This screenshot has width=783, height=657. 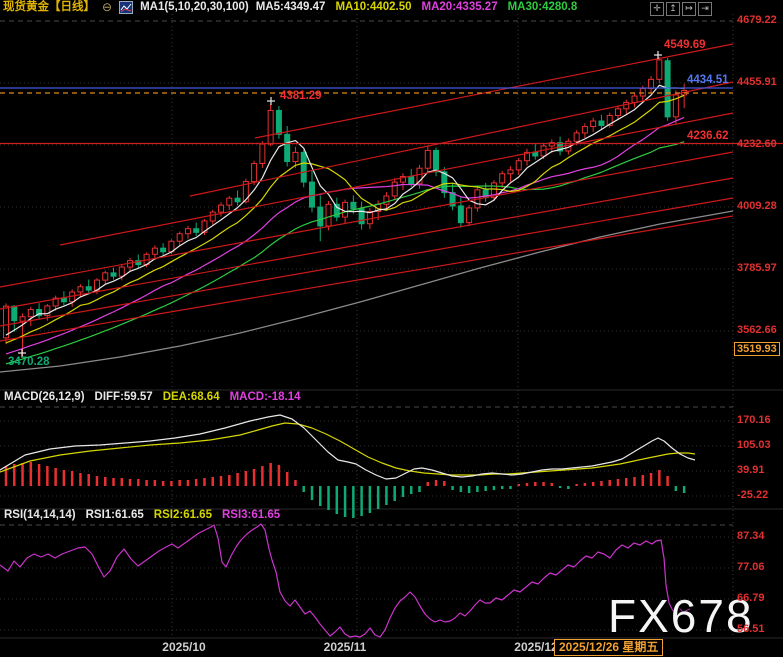 I want to click on axis-tick: -25.22, so click(x=753, y=495).